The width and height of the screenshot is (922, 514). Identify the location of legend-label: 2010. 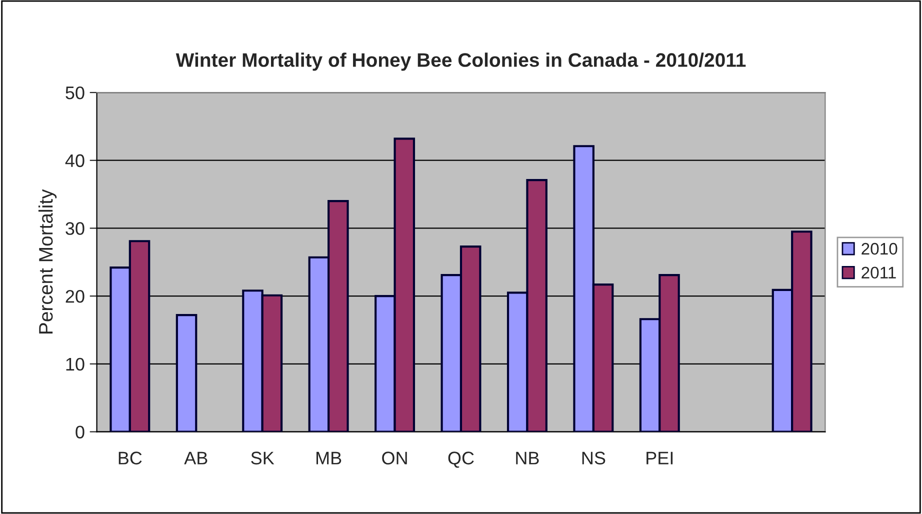
(880, 248).